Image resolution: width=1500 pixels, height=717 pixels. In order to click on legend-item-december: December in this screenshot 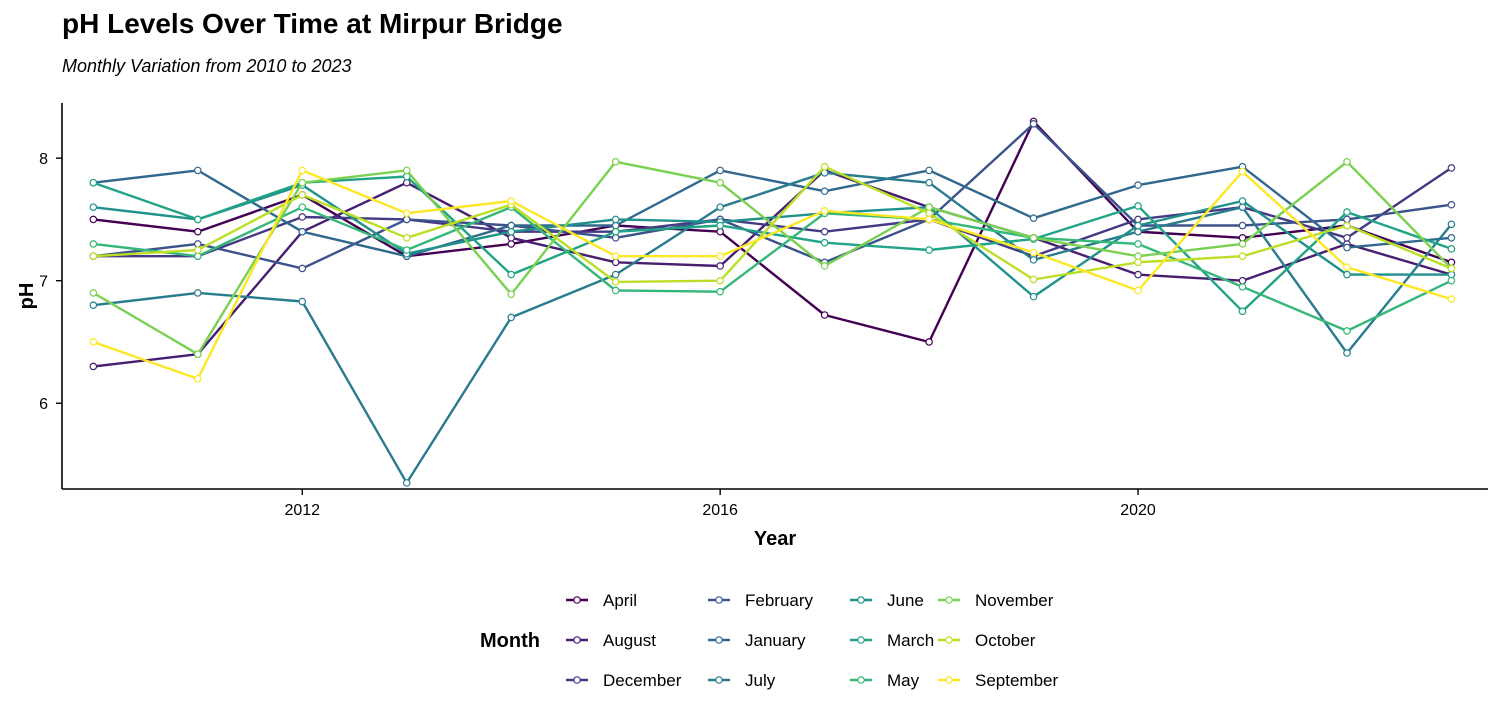, I will do `click(624, 680)`.